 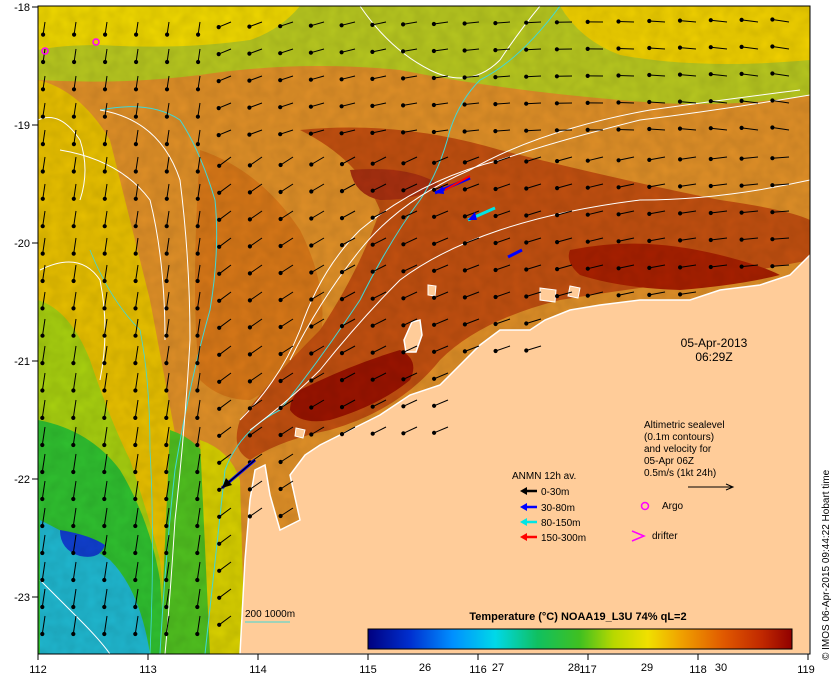 What do you see at coordinates (669, 461) in the screenshot?
I see `altimetry-line: 05-Apr 06Z` at bounding box center [669, 461].